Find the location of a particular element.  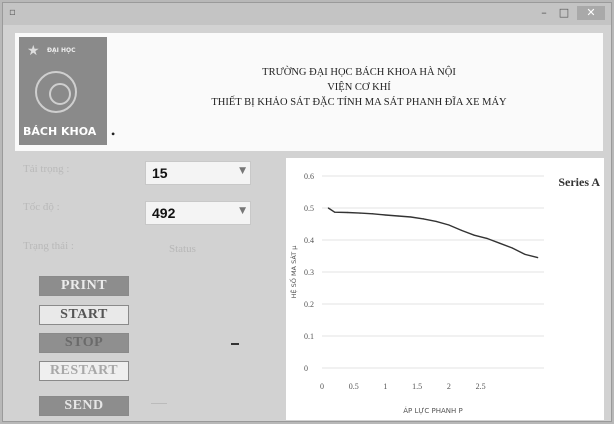

faint-mark is located at coordinates (159, 403).